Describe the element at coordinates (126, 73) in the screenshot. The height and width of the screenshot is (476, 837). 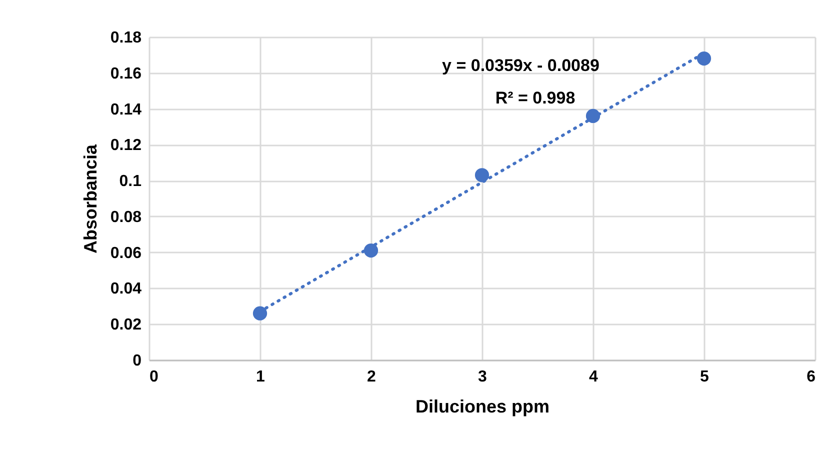
I see `y-tick-label: 0.16` at that location.